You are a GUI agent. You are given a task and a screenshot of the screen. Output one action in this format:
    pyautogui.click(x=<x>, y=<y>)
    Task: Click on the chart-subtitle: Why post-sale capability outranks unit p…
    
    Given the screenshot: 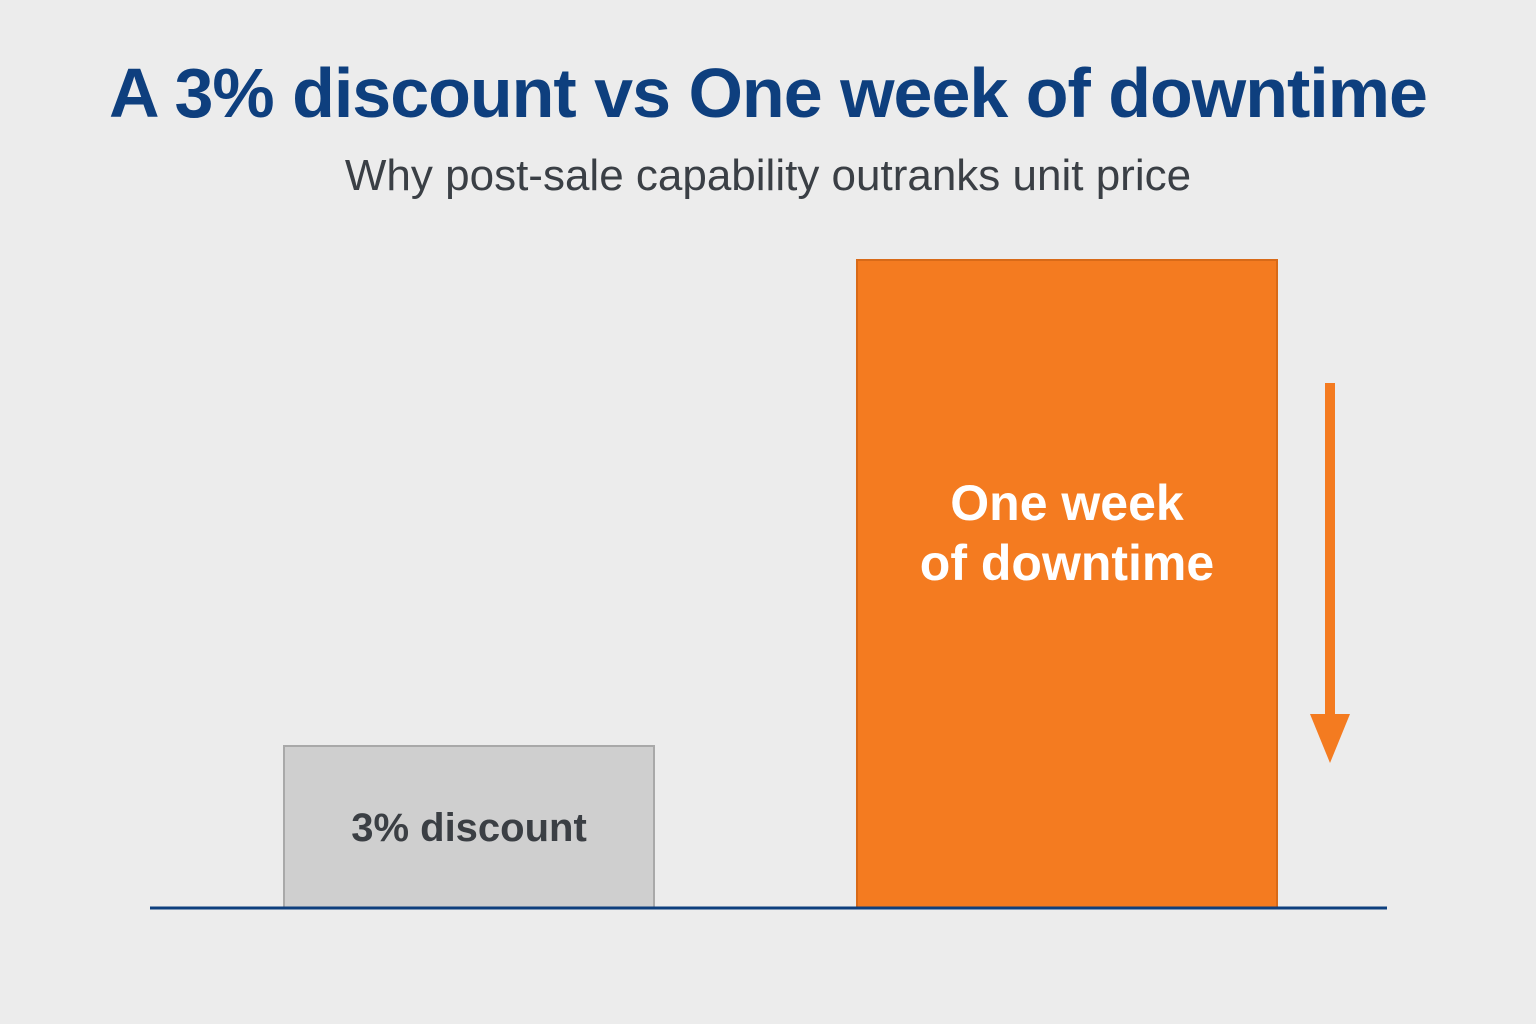 What is the action you would take?
    pyautogui.click(x=768, y=175)
    